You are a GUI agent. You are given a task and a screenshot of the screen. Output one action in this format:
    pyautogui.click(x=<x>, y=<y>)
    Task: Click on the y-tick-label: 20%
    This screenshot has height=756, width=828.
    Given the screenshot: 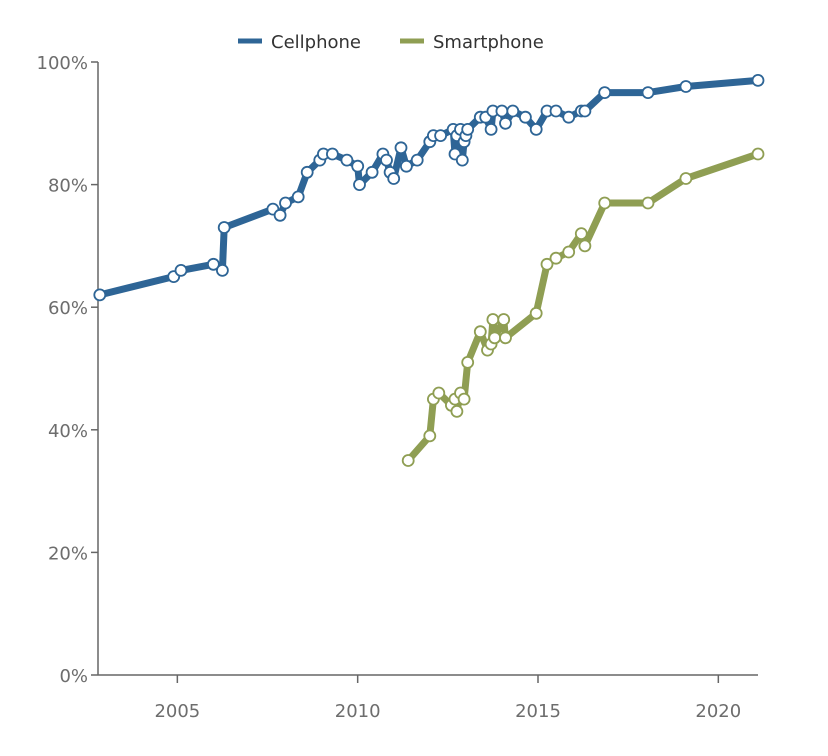 What is the action you would take?
    pyautogui.click(x=68, y=553)
    